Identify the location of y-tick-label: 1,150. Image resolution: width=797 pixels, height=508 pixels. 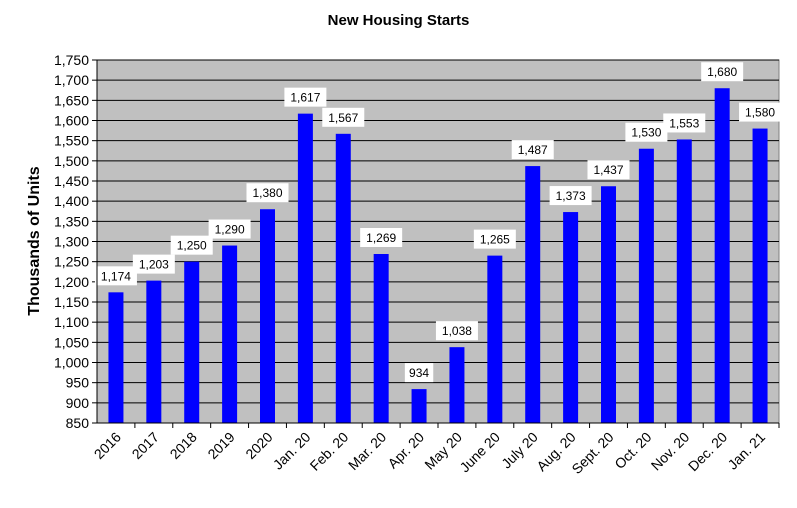
(71, 302).